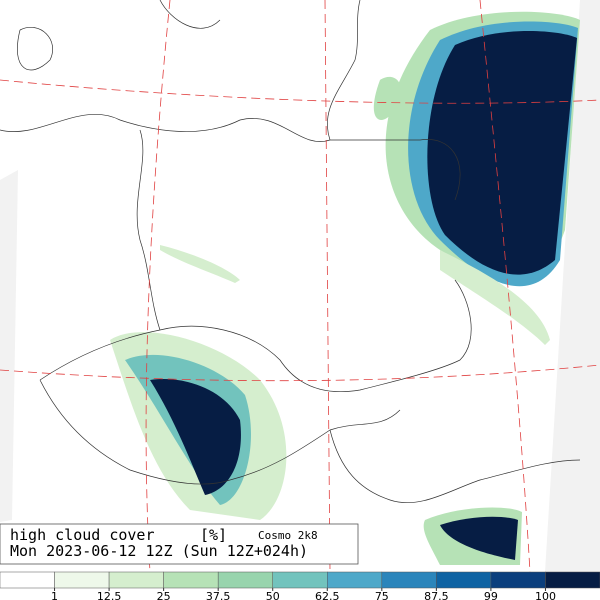 The width and height of the screenshot is (600, 600). Describe the element at coordinates (218, 595) in the screenshot. I see `colorbar-label: 37.5` at that location.